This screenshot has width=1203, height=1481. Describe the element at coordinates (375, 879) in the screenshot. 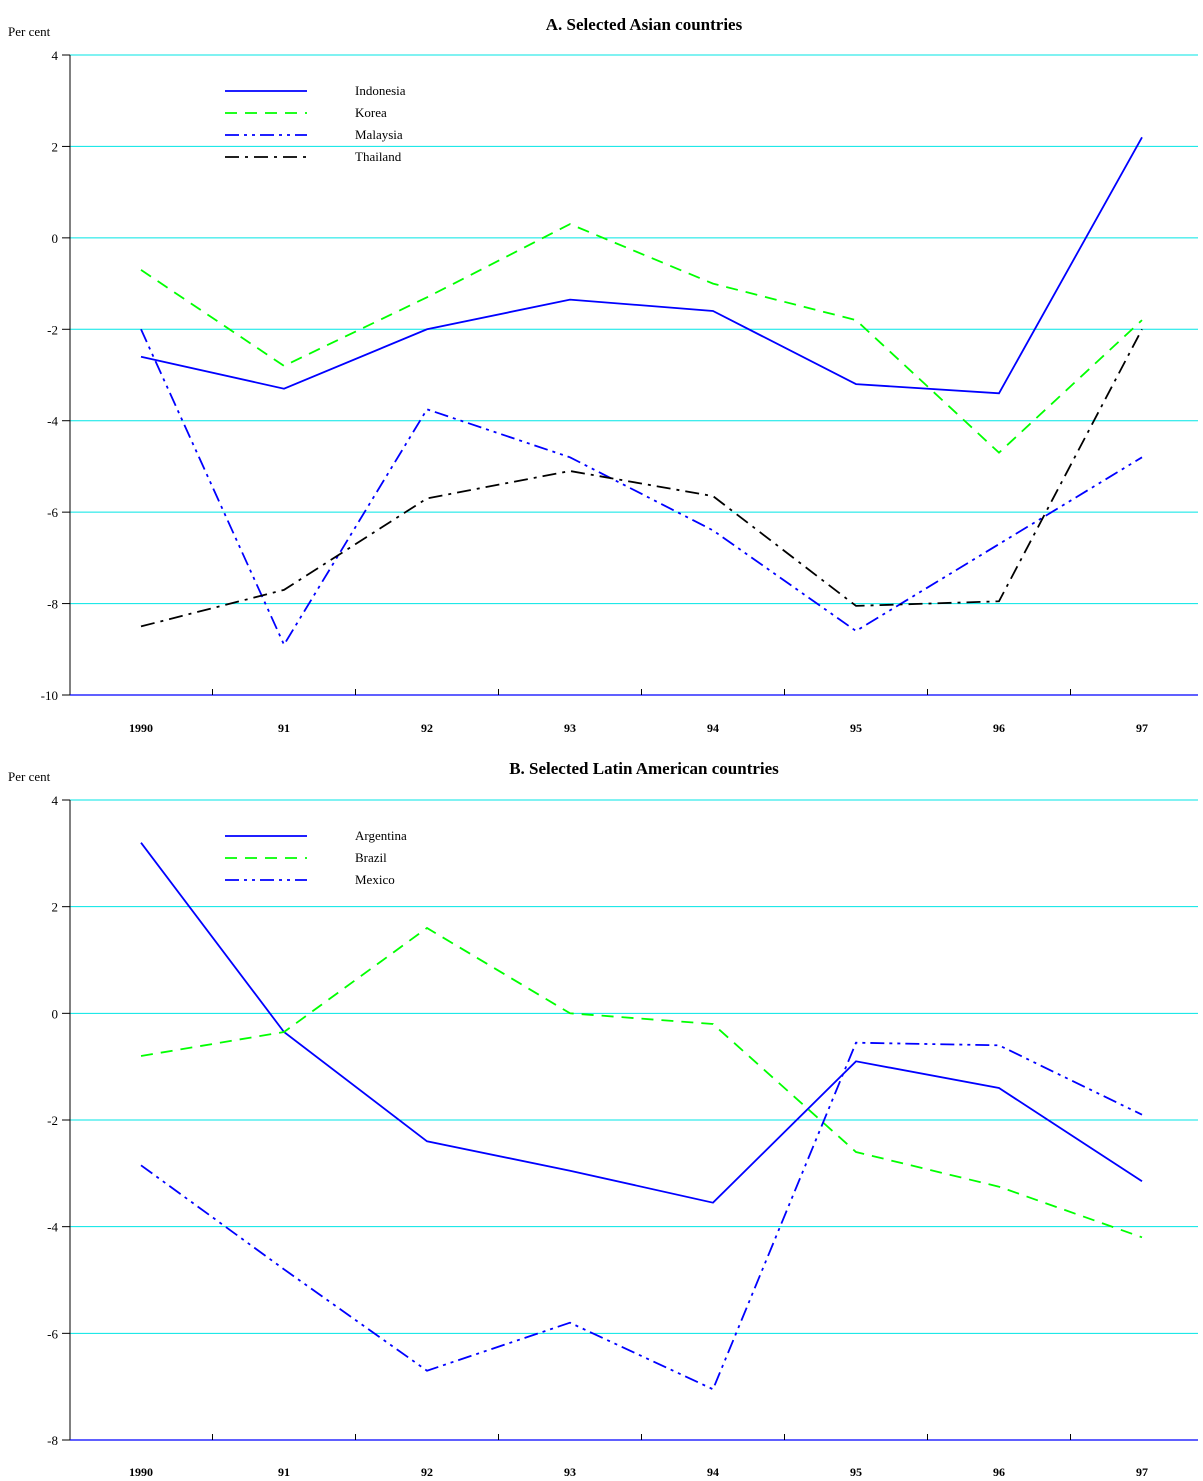

I see `legend-label-mexico: Mexico` at that location.